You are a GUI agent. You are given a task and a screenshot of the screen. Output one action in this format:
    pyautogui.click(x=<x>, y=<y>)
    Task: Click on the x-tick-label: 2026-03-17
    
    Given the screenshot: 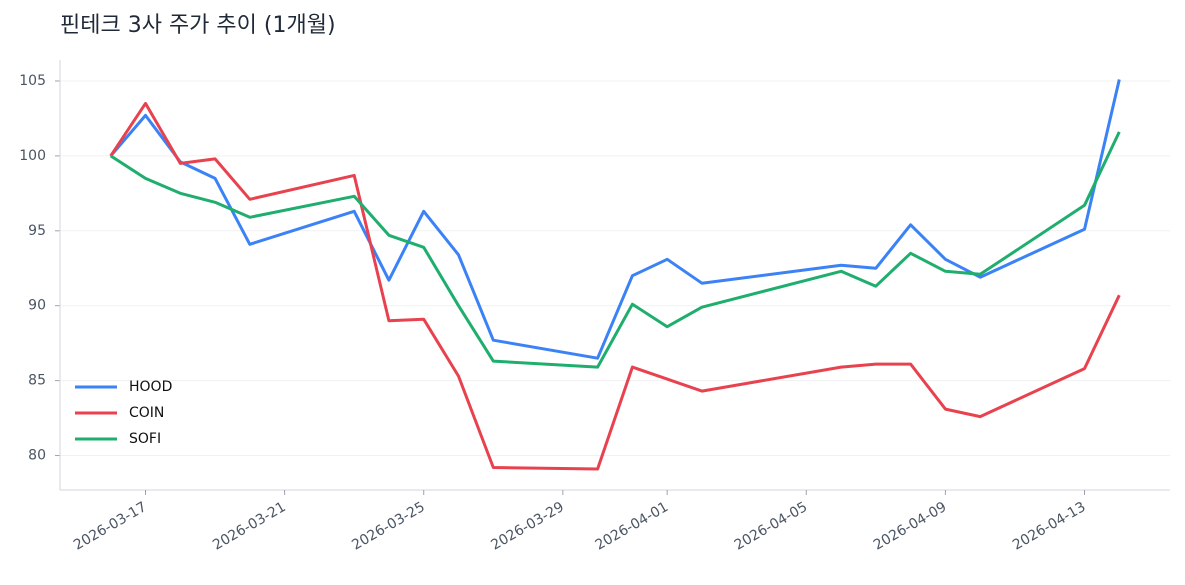 What is the action you would take?
    pyautogui.click(x=110, y=526)
    